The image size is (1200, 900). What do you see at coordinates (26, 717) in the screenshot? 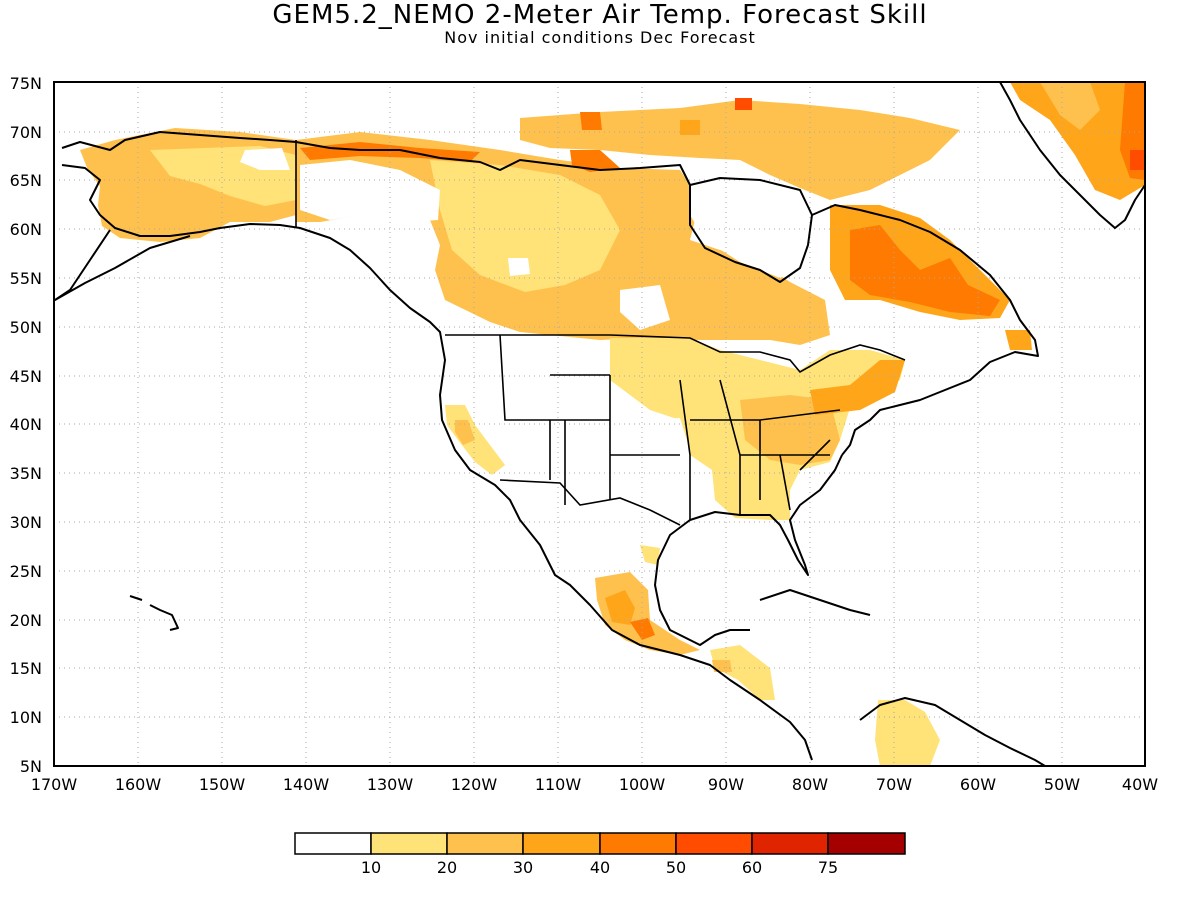
I see `lat-label: 10N` at bounding box center [26, 717].